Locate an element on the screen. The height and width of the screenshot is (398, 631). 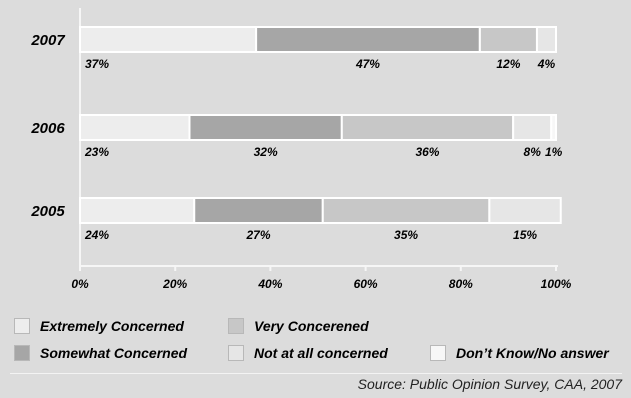
bar-data-label: 24% is located at coordinates (96, 235).